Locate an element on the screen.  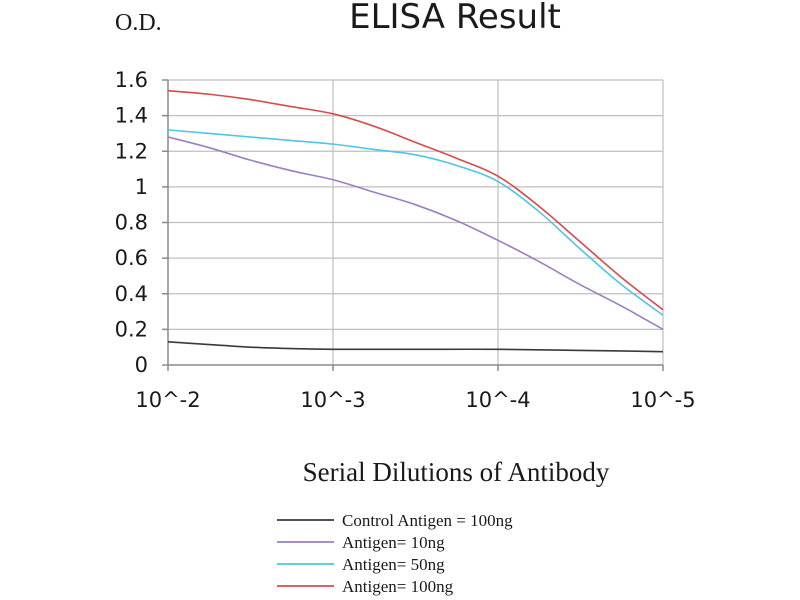
chart-title: ELISA Result is located at coordinates (455, 18).